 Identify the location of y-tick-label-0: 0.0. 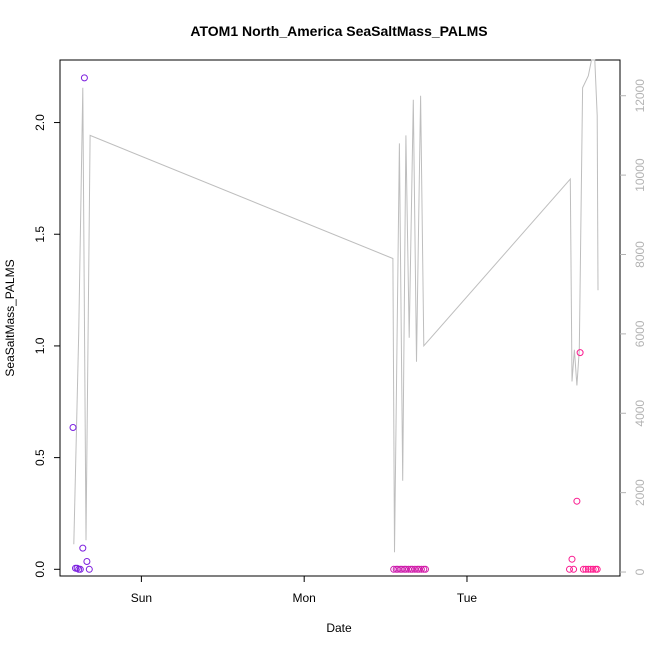
(40, 569).